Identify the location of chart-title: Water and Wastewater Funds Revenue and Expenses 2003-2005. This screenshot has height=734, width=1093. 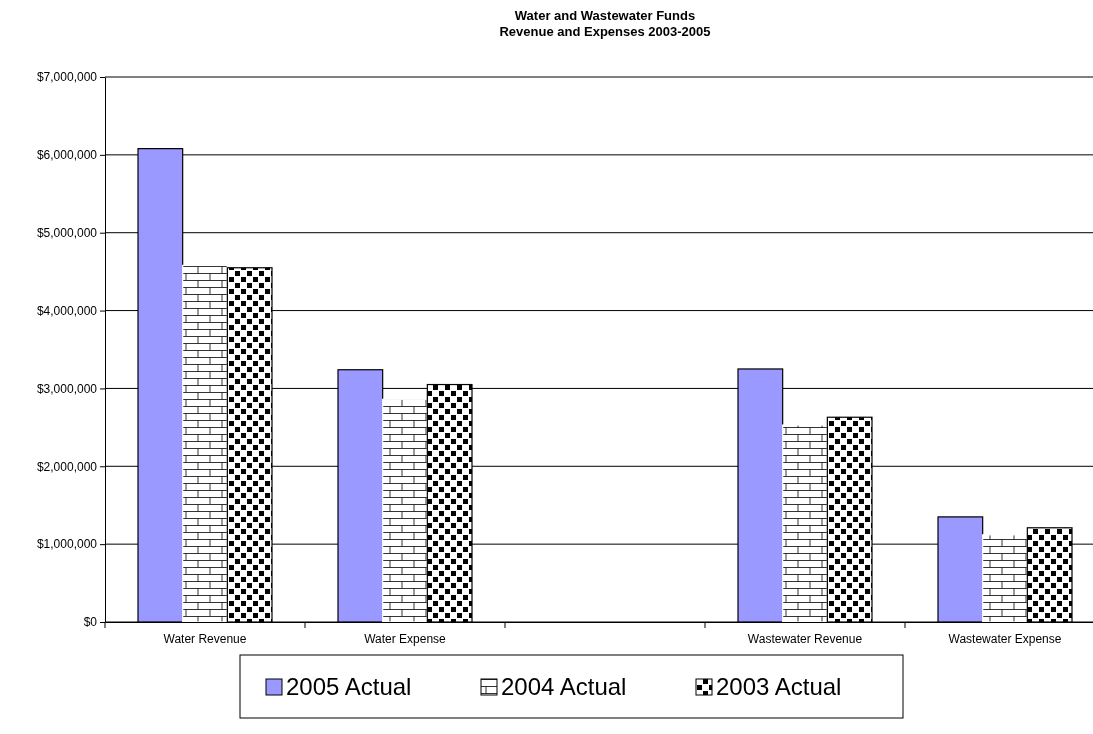
(605, 23).